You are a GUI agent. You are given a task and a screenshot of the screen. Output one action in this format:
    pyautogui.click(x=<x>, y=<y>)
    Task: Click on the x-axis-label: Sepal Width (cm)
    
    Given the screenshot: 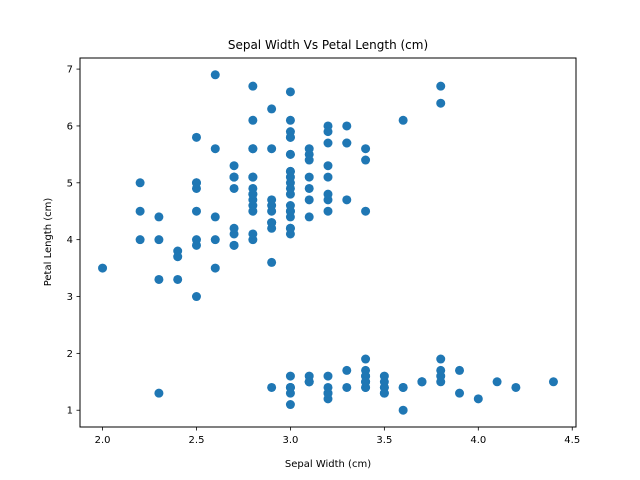 What is the action you would take?
    pyautogui.click(x=328, y=464)
    